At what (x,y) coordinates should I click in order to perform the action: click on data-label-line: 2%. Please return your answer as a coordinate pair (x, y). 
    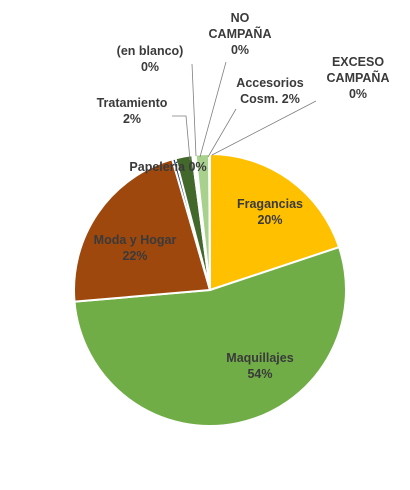
    Looking at the image, I should click on (132, 119).